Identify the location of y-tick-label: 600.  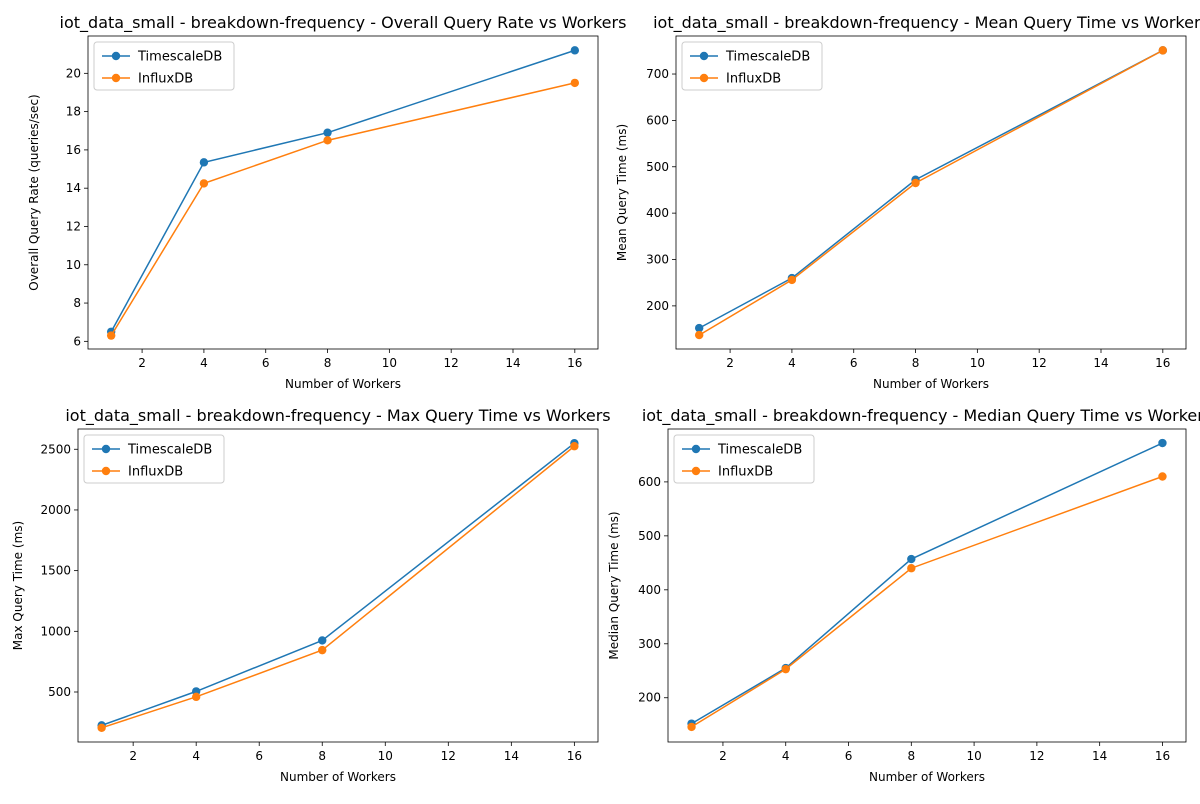
(649, 482).